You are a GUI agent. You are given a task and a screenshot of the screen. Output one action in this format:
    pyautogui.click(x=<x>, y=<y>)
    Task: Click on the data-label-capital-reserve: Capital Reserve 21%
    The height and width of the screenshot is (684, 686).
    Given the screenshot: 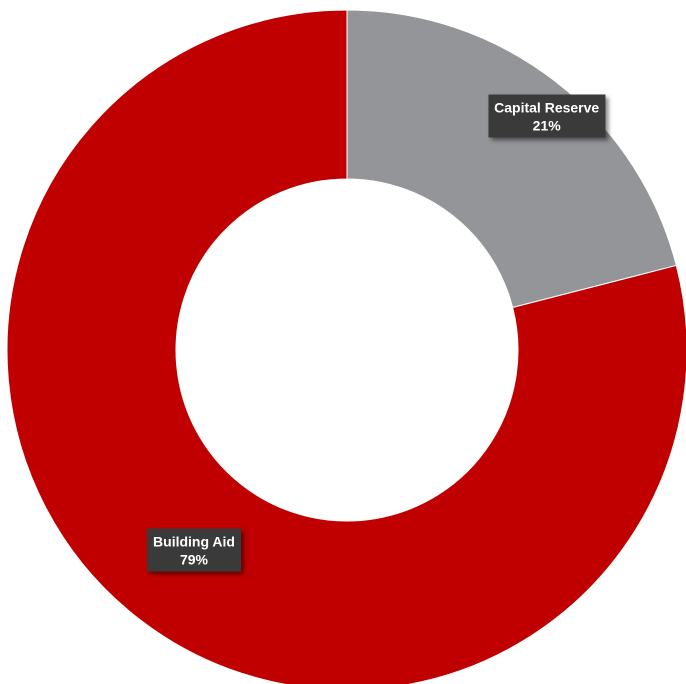 What is the action you would take?
    pyautogui.click(x=547, y=116)
    